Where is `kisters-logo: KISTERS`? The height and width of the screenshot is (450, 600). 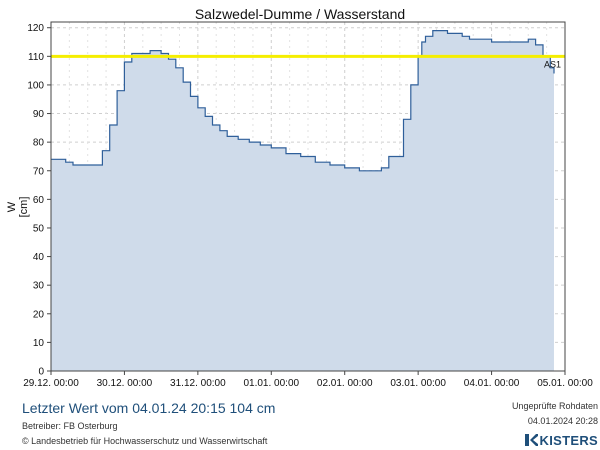
kisters-logo: KISTERS is located at coordinates (561, 440).